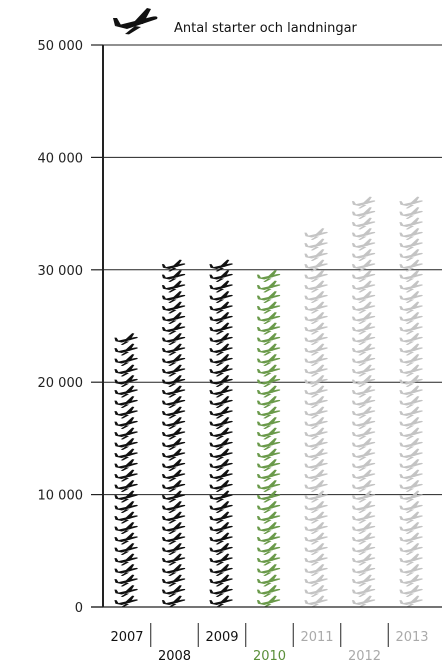 The width and height of the screenshot is (442, 662). Describe the element at coordinates (135, 21) in the screenshot. I see `title-plane-icon` at that location.